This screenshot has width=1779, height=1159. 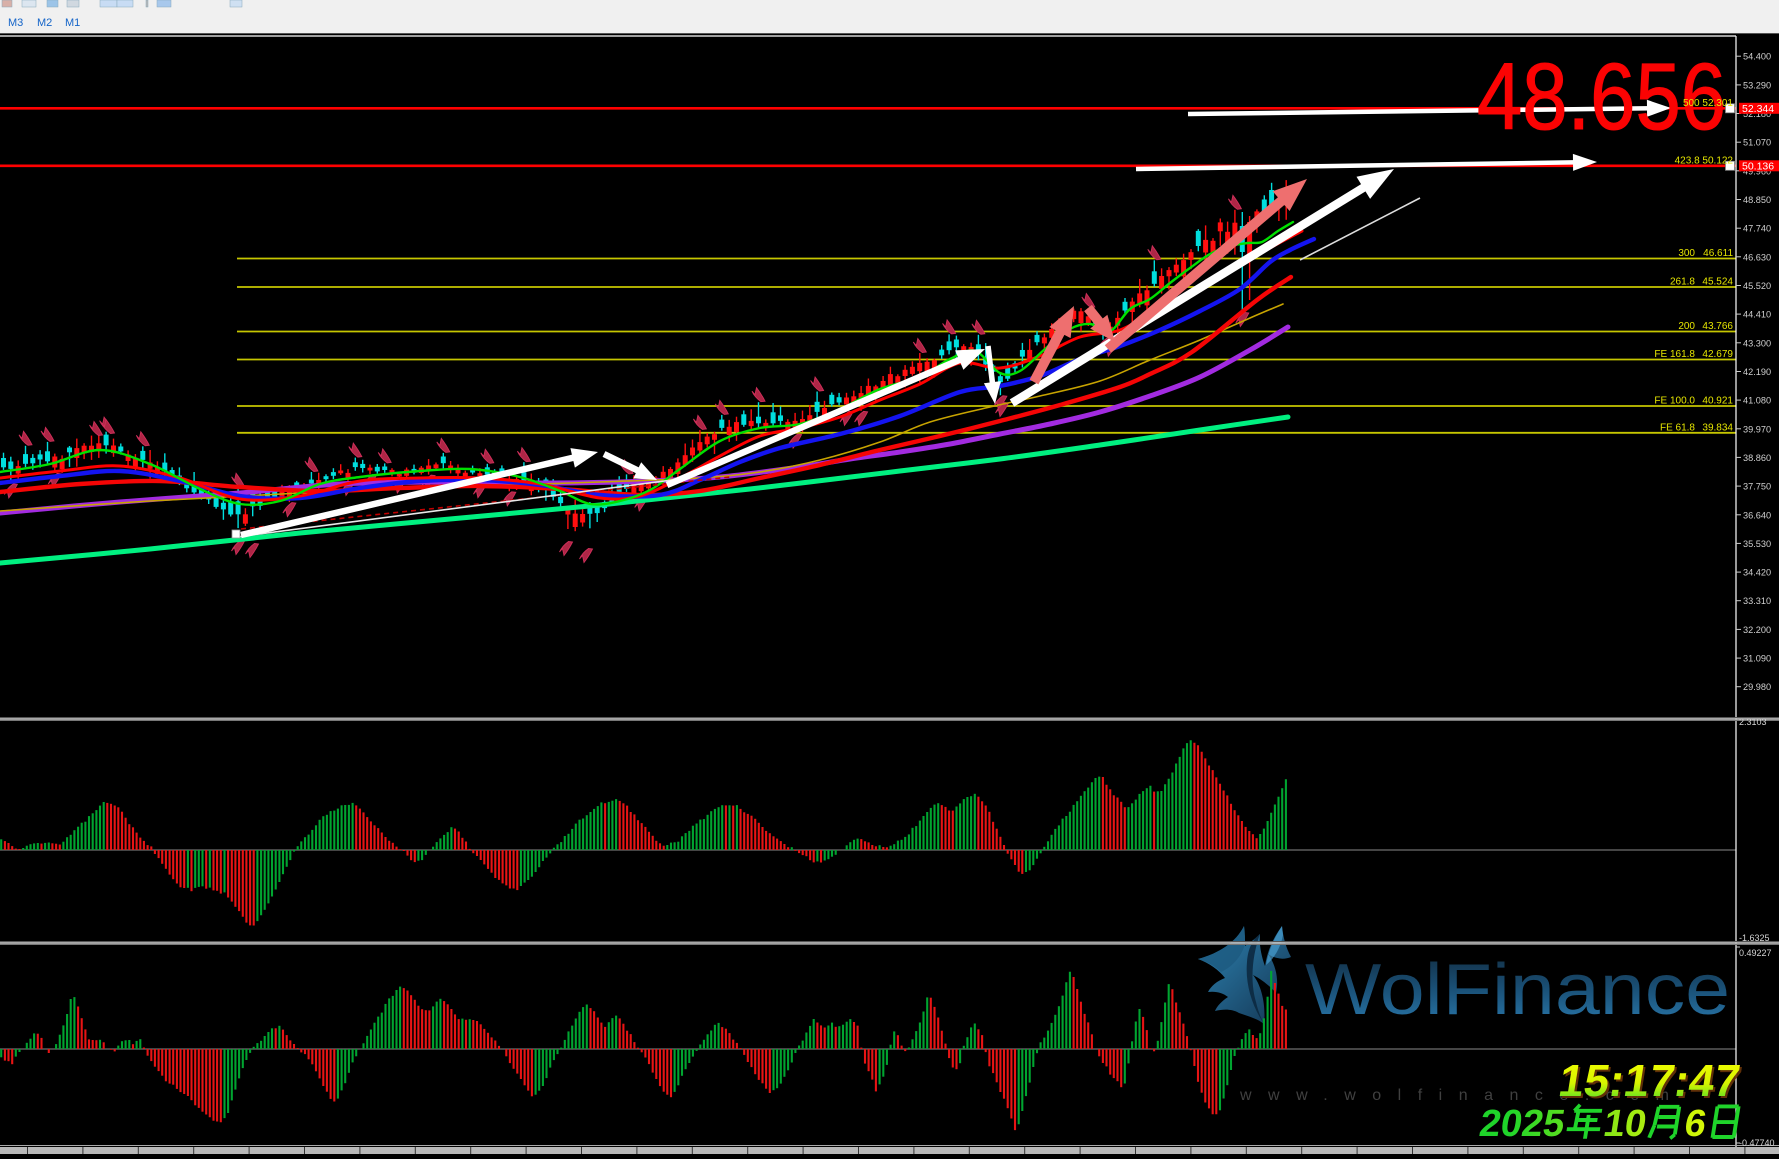 I want to click on svg-text: 50.136, so click(x=1758, y=167).